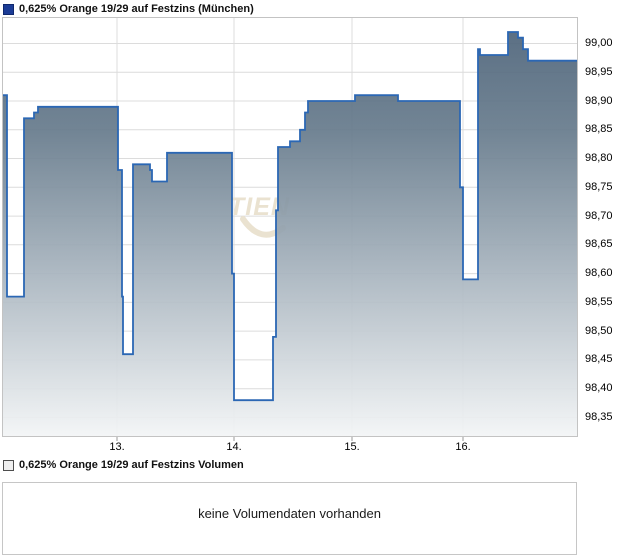 The width and height of the screenshot is (620, 555). I want to click on y-axis-label: 98,45, so click(599, 359).